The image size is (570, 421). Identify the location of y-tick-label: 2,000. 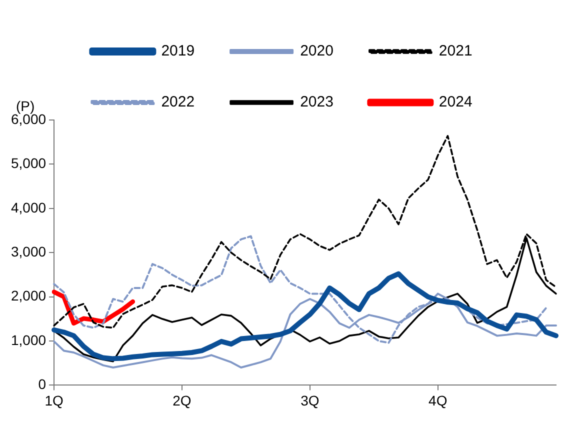
(28, 296).